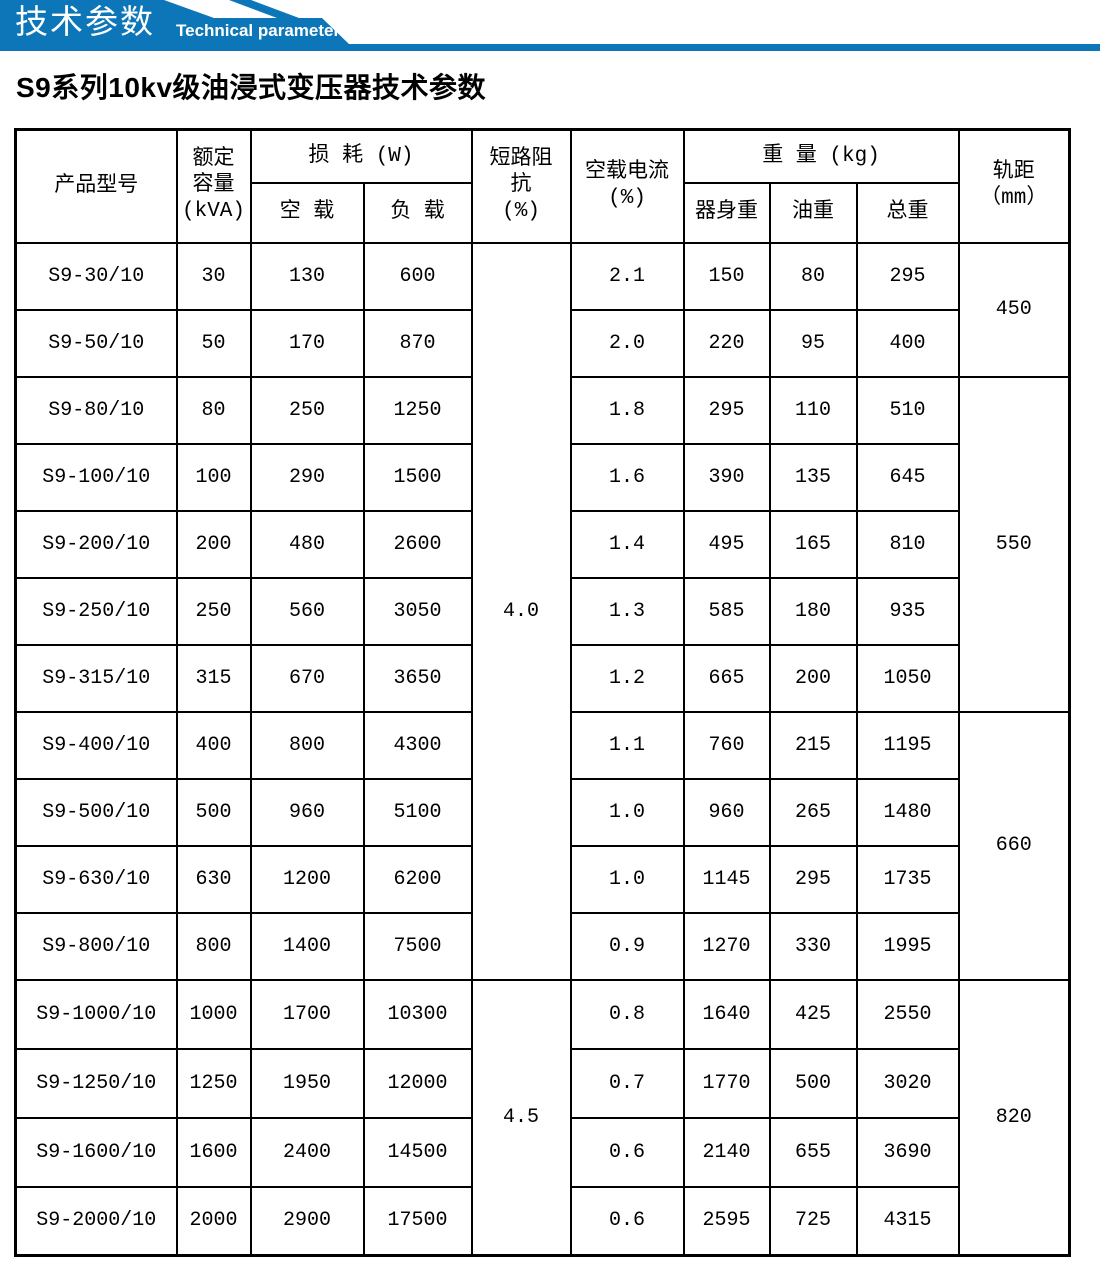 This screenshot has width=1100, height=1280. What do you see at coordinates (726, 678) in the screenshot?
I see `cell-body-weight: 665` at bounding box center [726, 678].